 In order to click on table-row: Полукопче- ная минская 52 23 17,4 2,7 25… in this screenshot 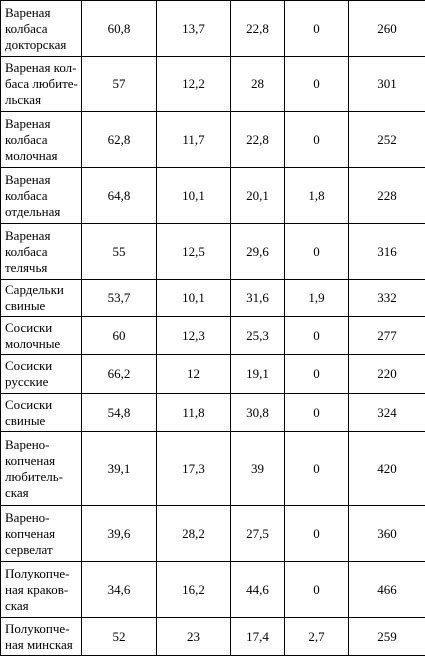, I will do `click(212, 636)`.